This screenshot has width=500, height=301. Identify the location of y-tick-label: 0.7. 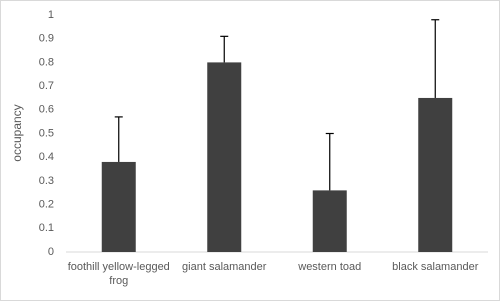
(46, 86).